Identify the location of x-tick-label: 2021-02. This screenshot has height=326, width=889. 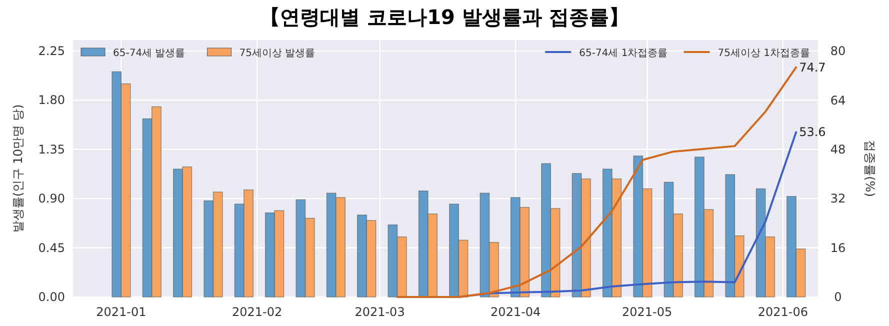
(257, 312).